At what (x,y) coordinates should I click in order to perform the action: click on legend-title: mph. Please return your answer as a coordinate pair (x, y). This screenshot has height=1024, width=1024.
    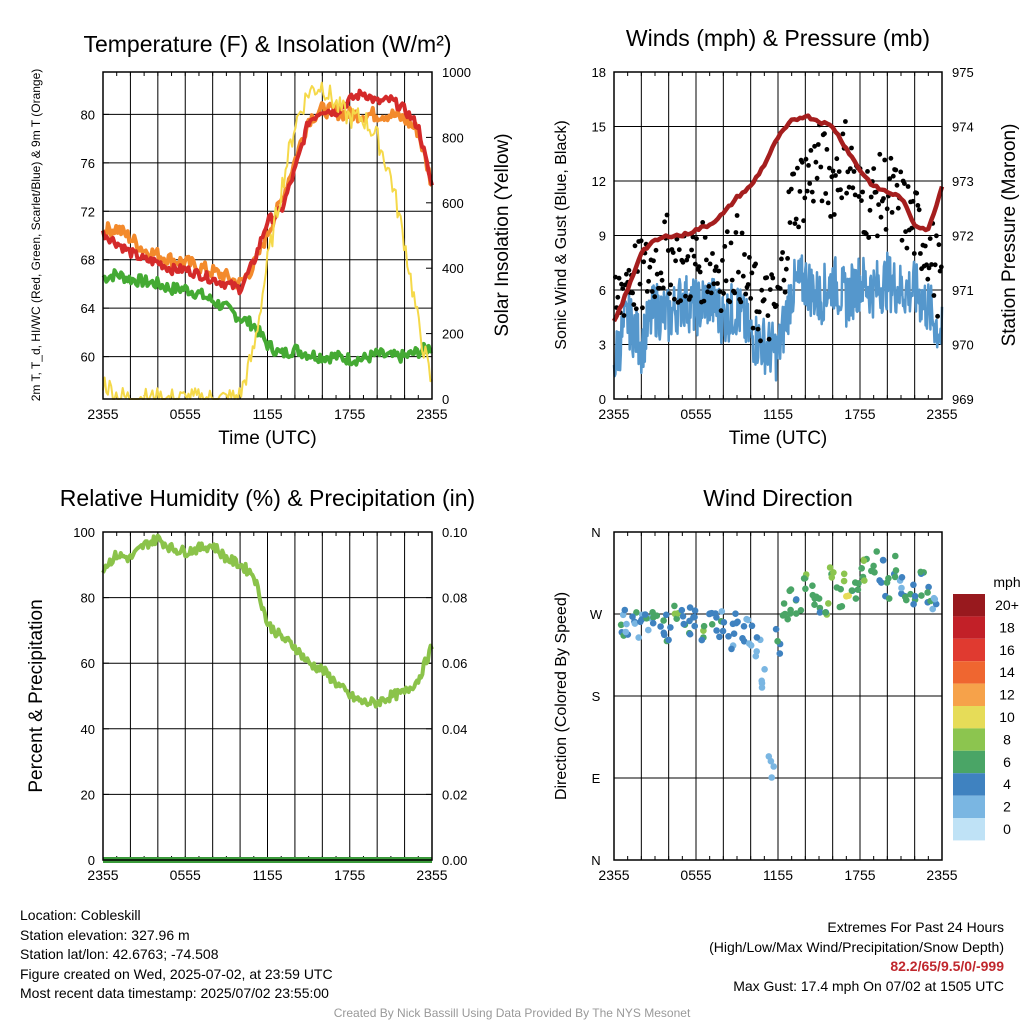
    Looking at the image, I should click on (1006, 582).